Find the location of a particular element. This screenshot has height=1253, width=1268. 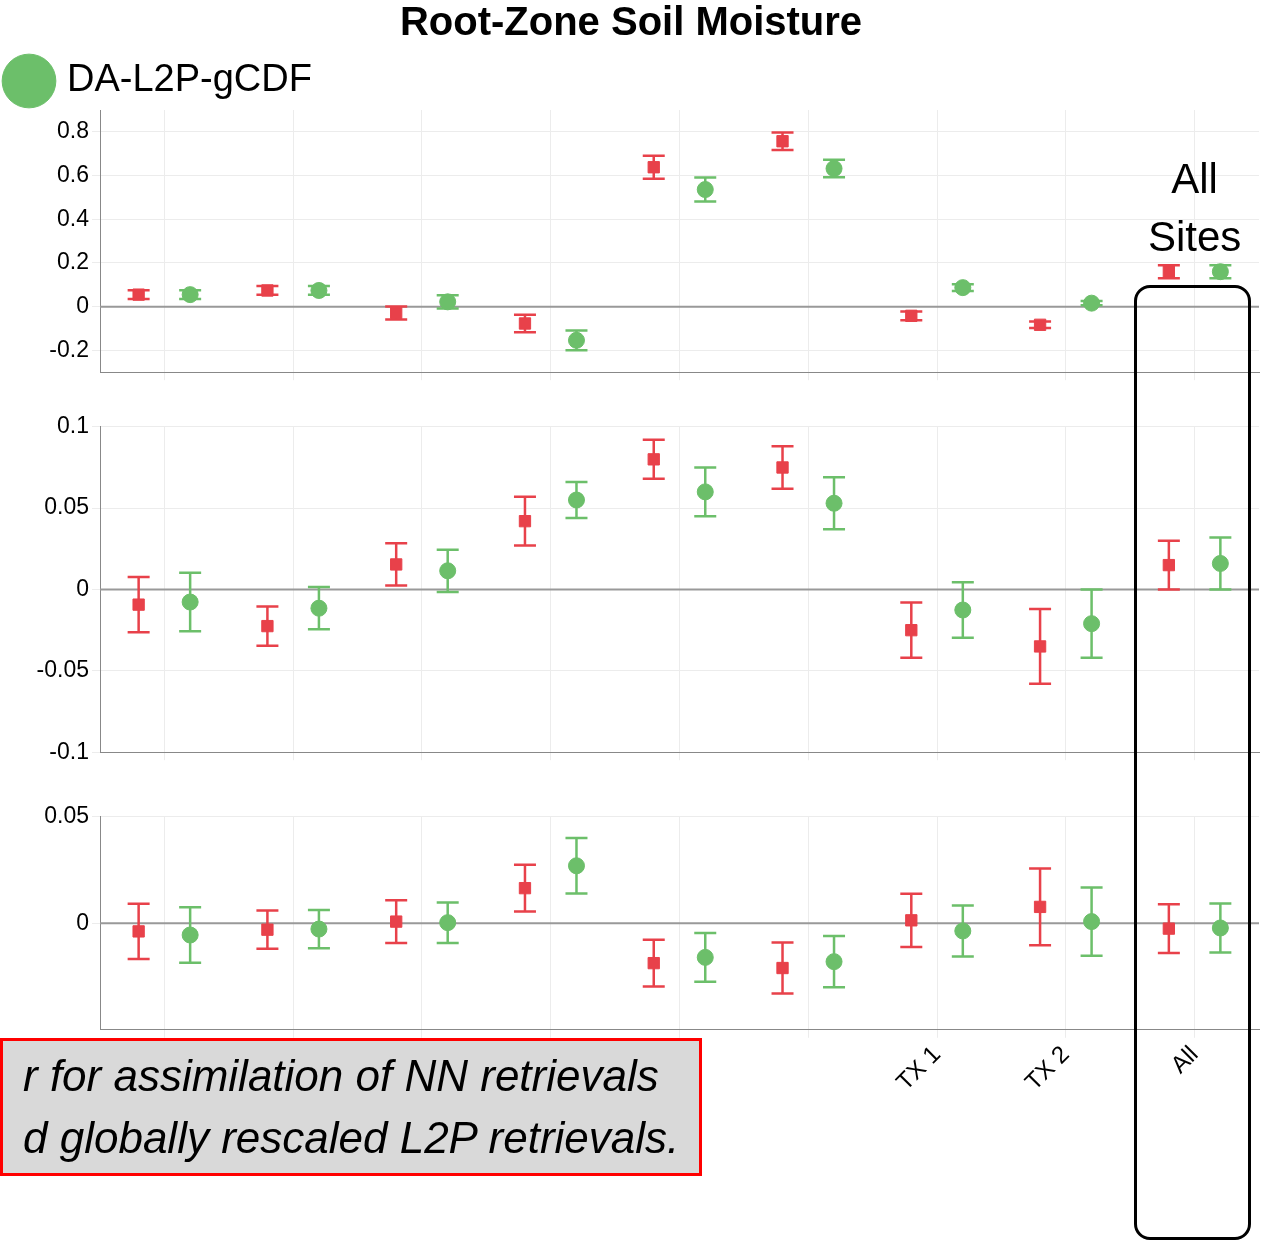

legend-label: DA-L2P-gCDF is located at coordinates (189, 78).